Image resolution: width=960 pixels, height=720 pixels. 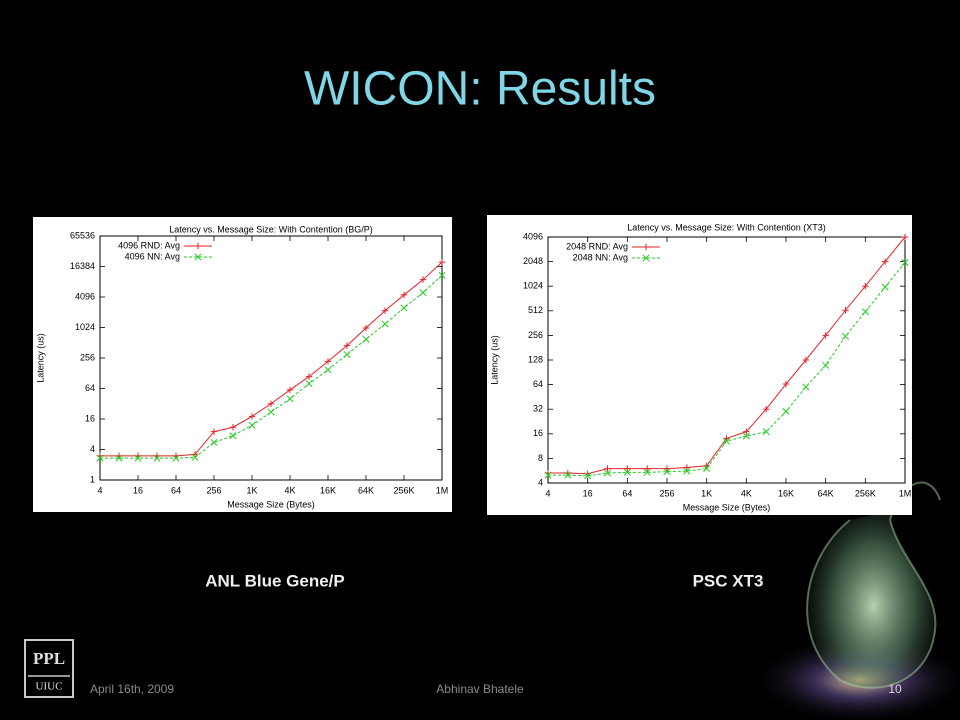 What do you see at coordinates (82, 235) in the screenshot?
I see `y-tick-label: 65536` at bounding box center [82, 235].